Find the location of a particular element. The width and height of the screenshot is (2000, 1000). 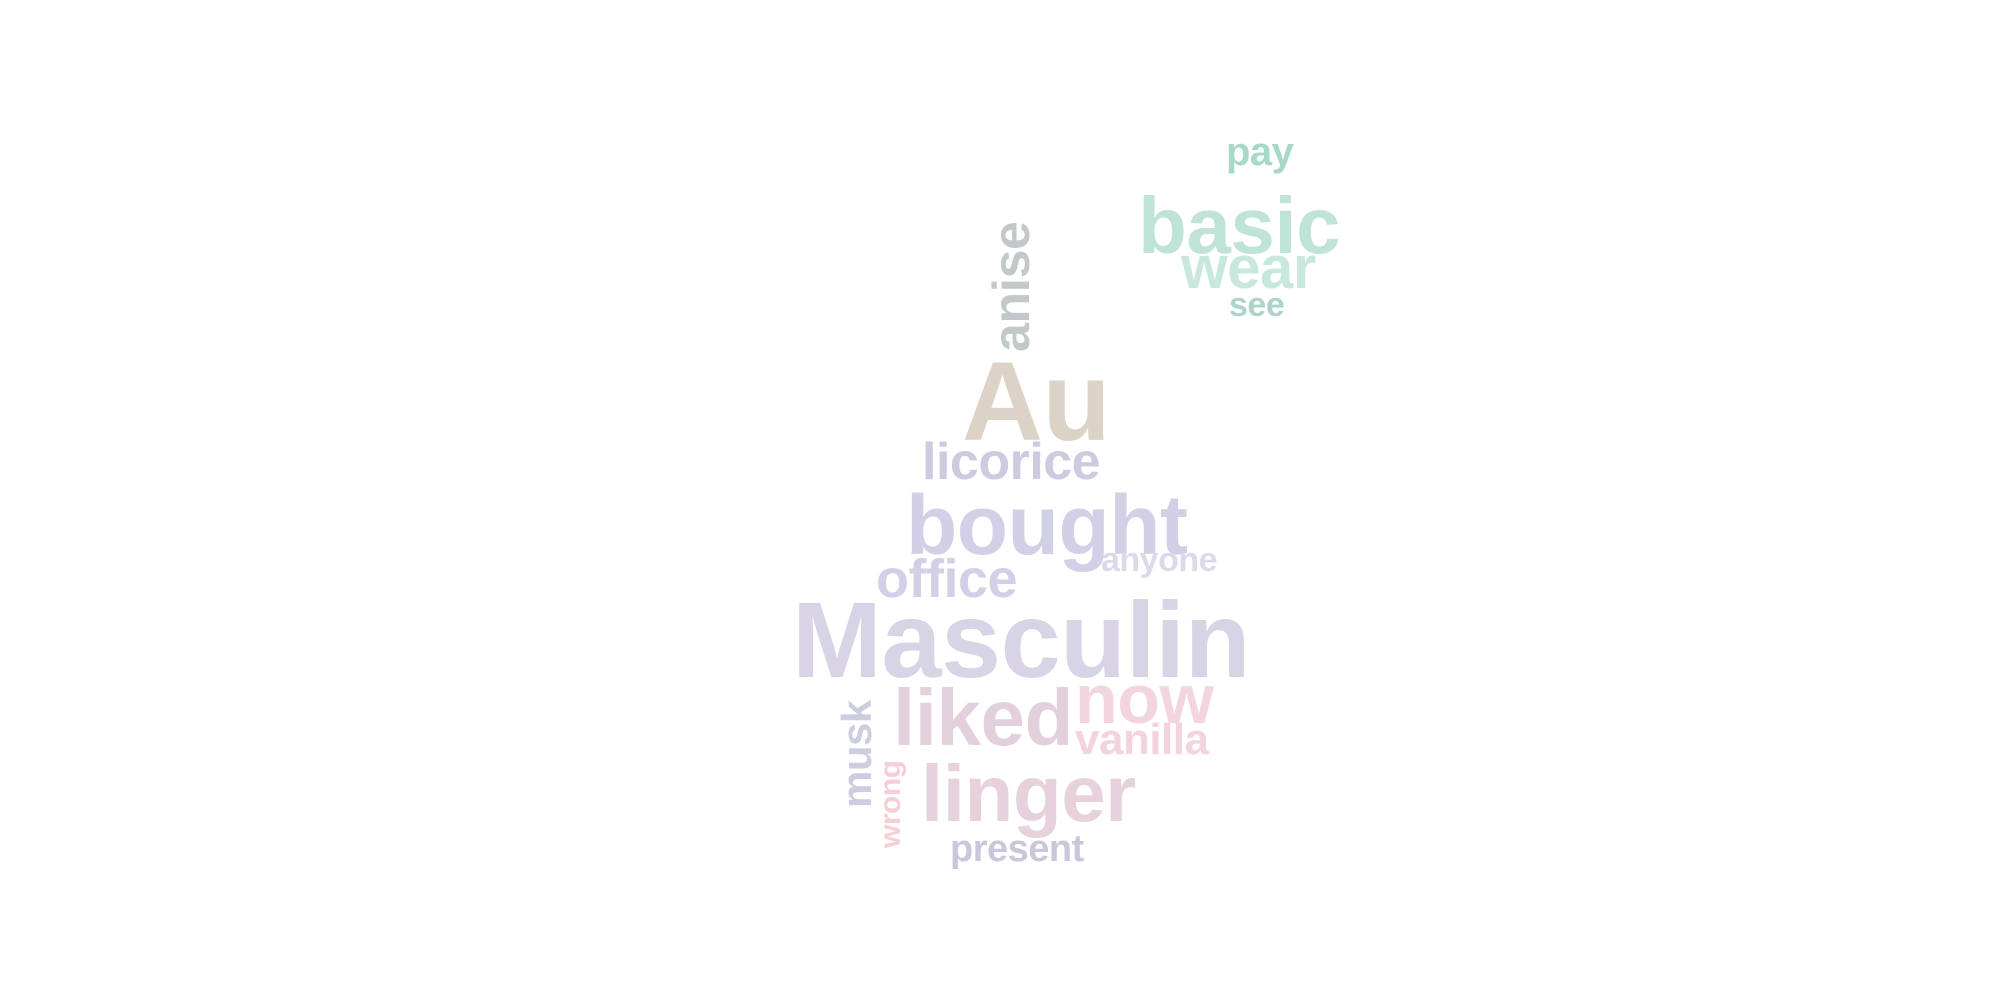

word-wrong: wrong is located at coordinates (890, 804).